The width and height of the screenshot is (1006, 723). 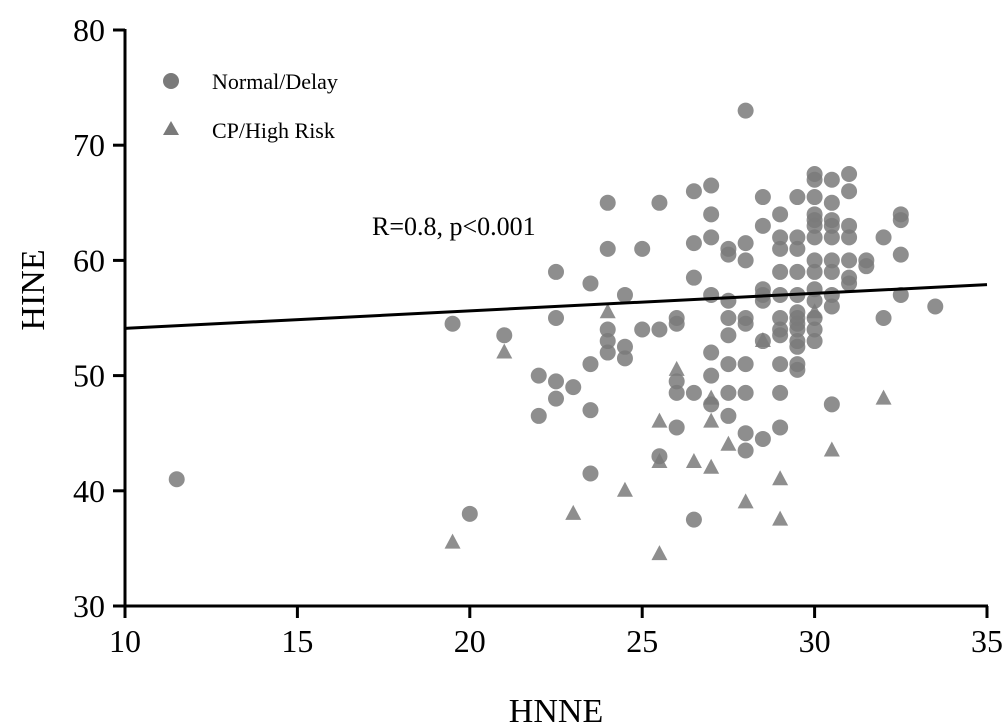 What do you see at coordinates (171, 81) in the screenshot?
I see `legend-marker-circle` at bounding box center [171, 81].